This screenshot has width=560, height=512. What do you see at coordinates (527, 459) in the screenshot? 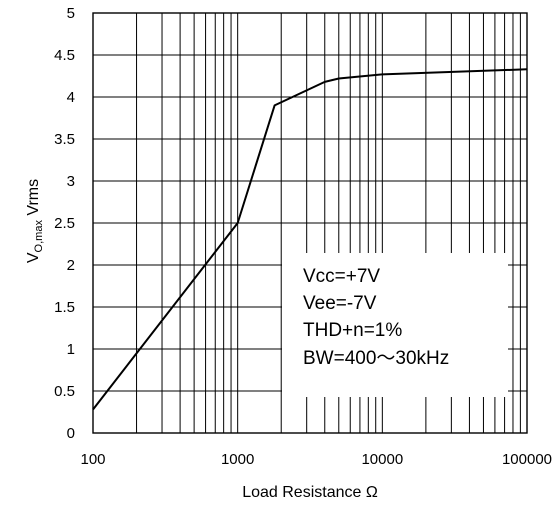
I see `x-tick-label: 100000` at bounding box center [527, 459].